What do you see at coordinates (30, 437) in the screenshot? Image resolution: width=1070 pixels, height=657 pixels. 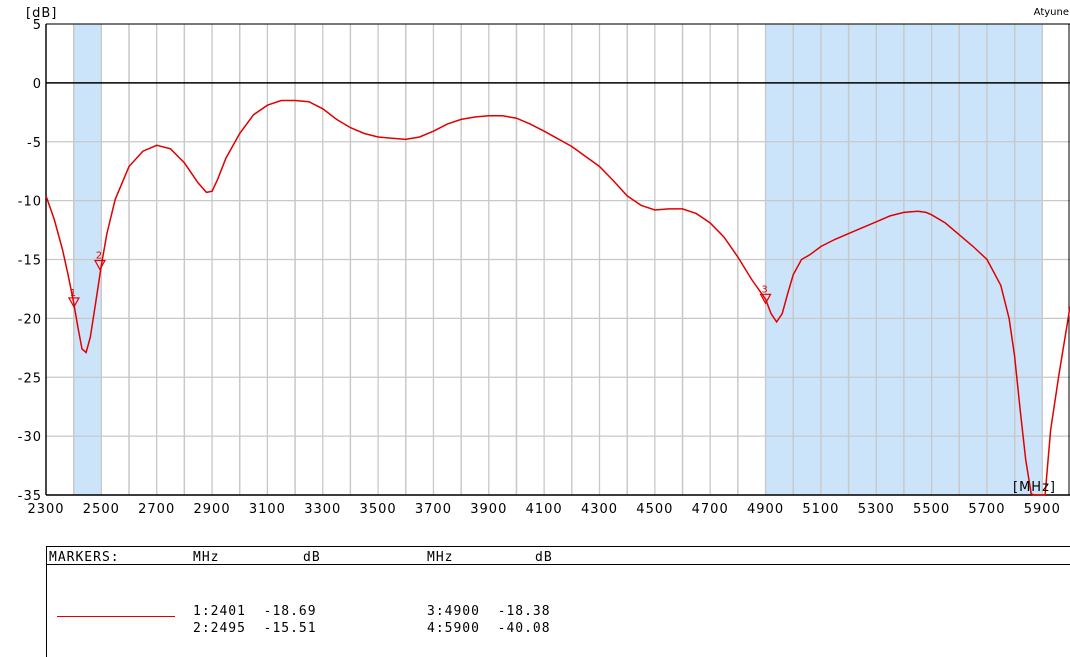 I see `y-tick-label: -30` at bounding box center [30, 437].